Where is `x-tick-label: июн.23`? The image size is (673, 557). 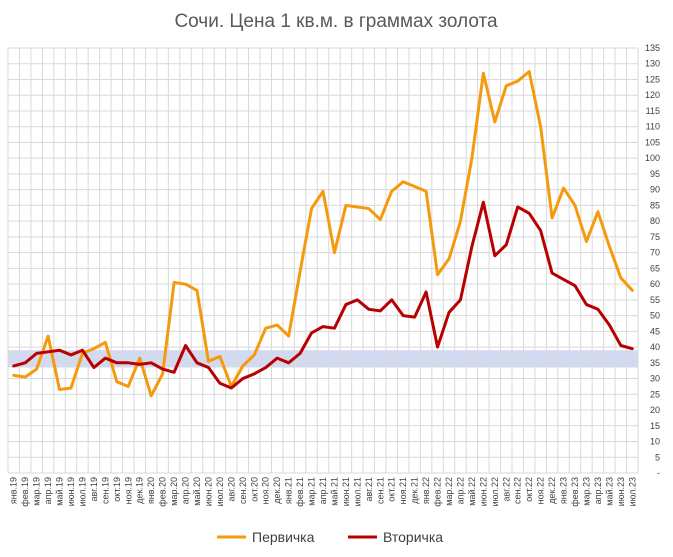 x-tick-label: июн.23 is located at coordinates (621, 491).